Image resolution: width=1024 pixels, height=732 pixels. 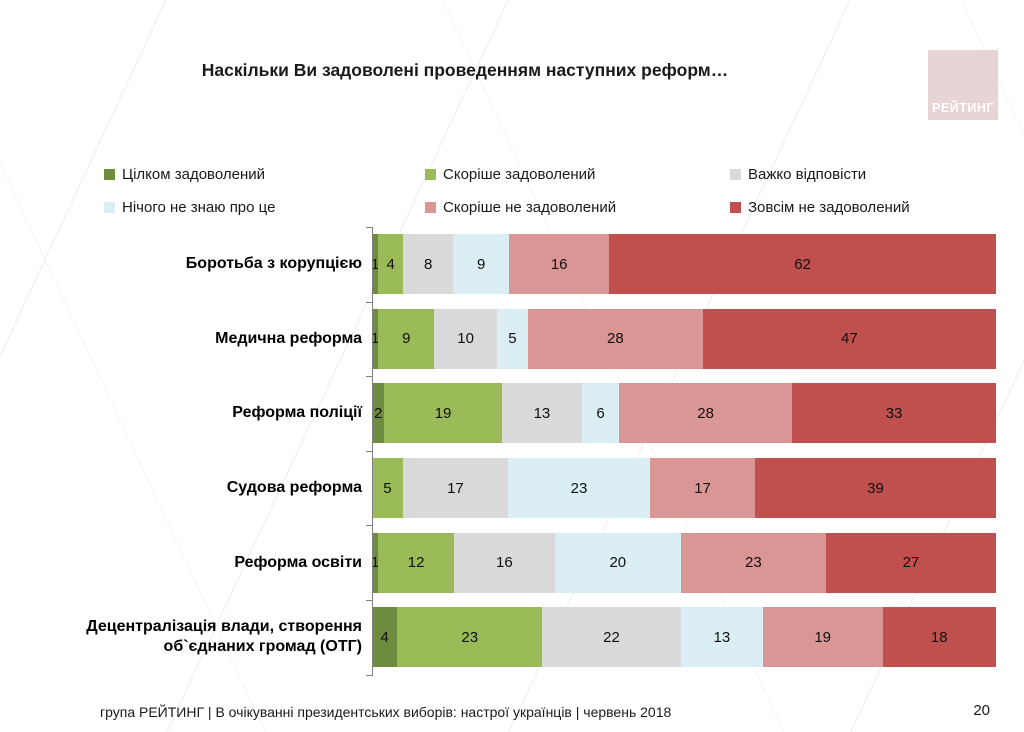 I want to click on stacked-bar: 1 4 8 9 16 62, so click(x=683, y=264).